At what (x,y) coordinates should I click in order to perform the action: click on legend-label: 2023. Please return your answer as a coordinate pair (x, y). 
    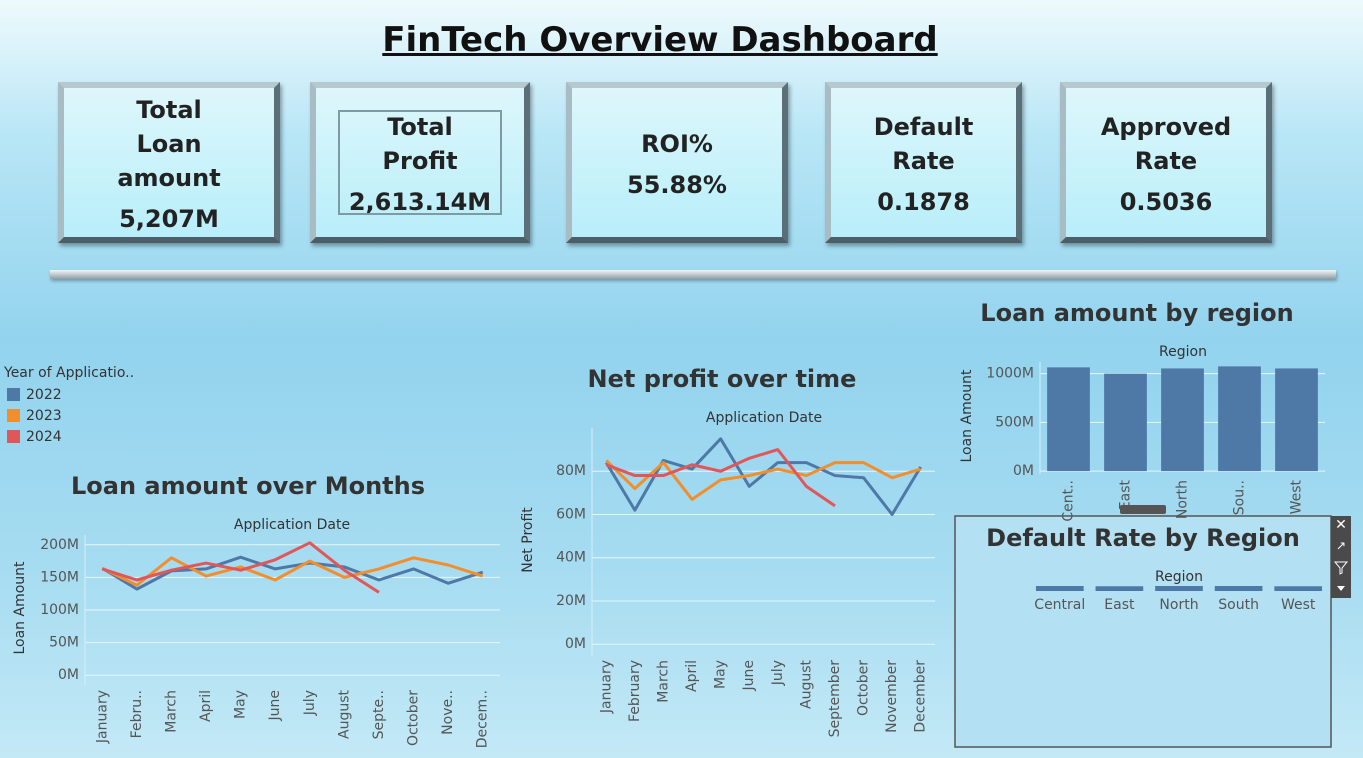
    Looking at the image, I should click on (44, 416).